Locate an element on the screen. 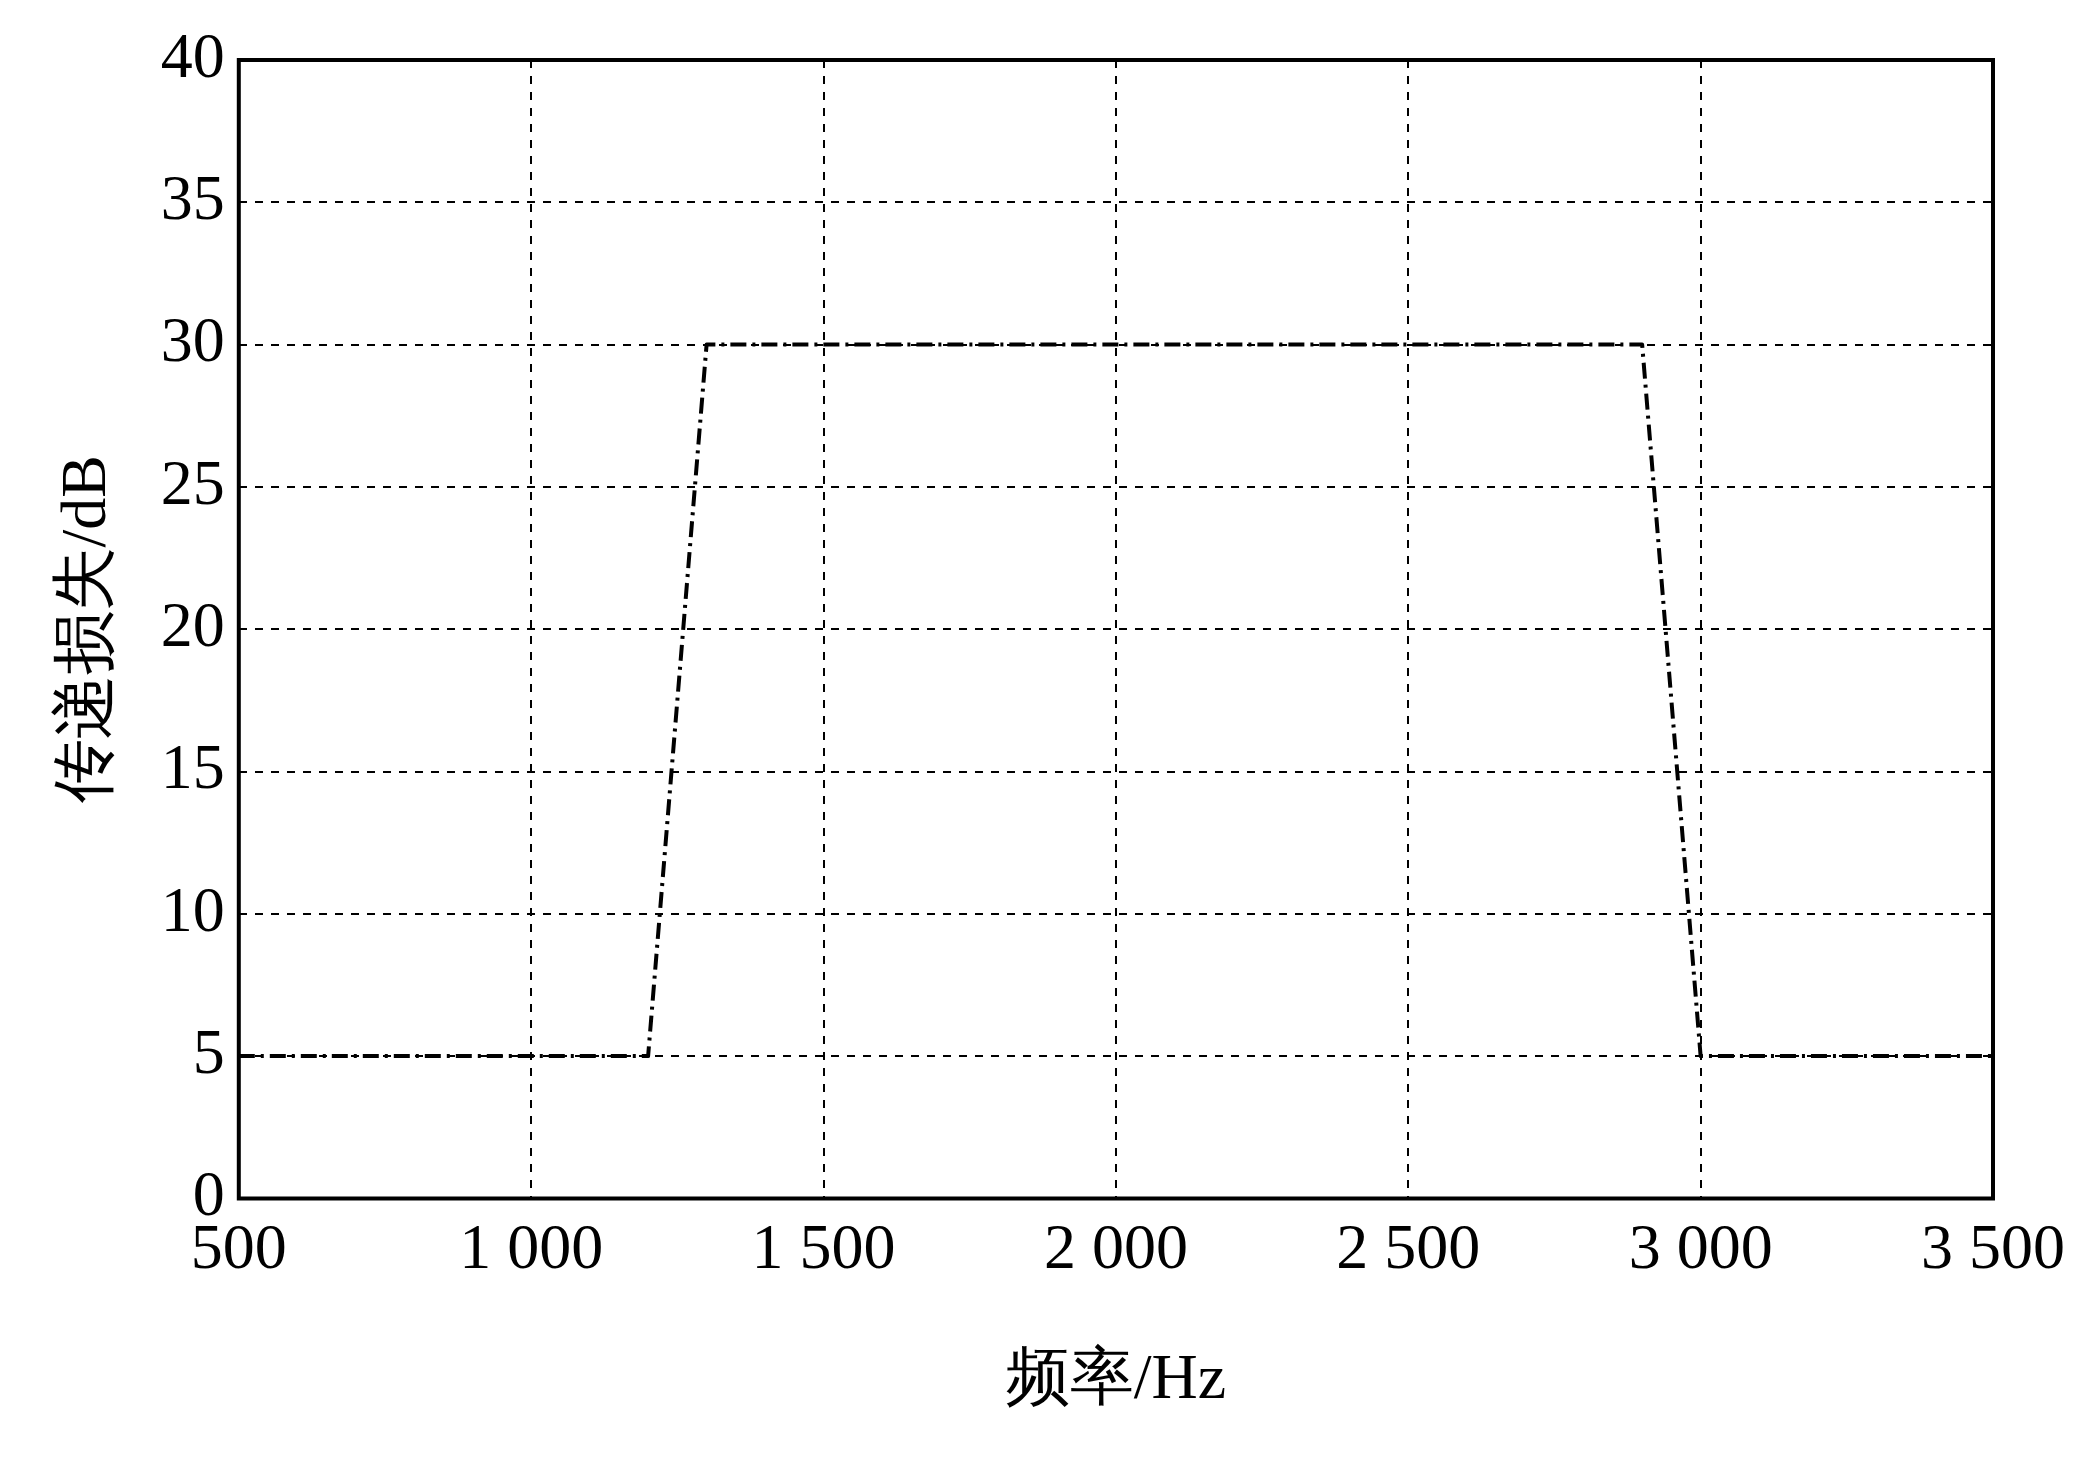 The image size is (2079, 1480). y-axis-title: 传递损失/dB is located at coordinates (84, 629).